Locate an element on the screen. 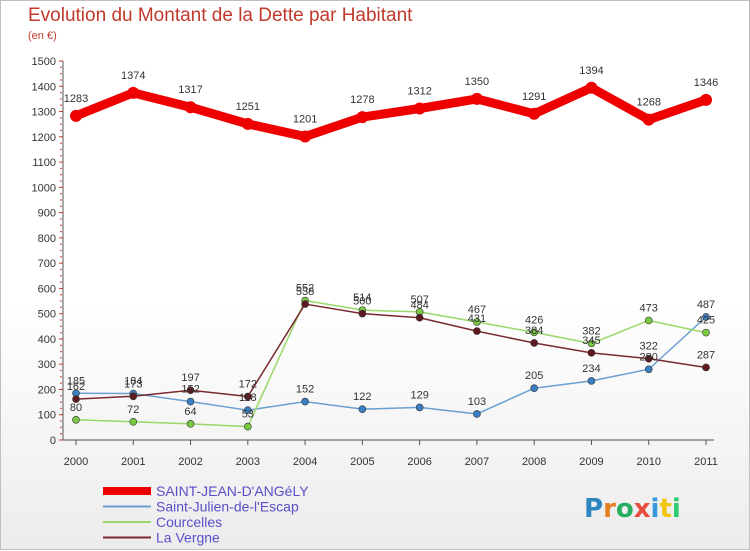  data-label: 552 is located at coordinates (305, 289).